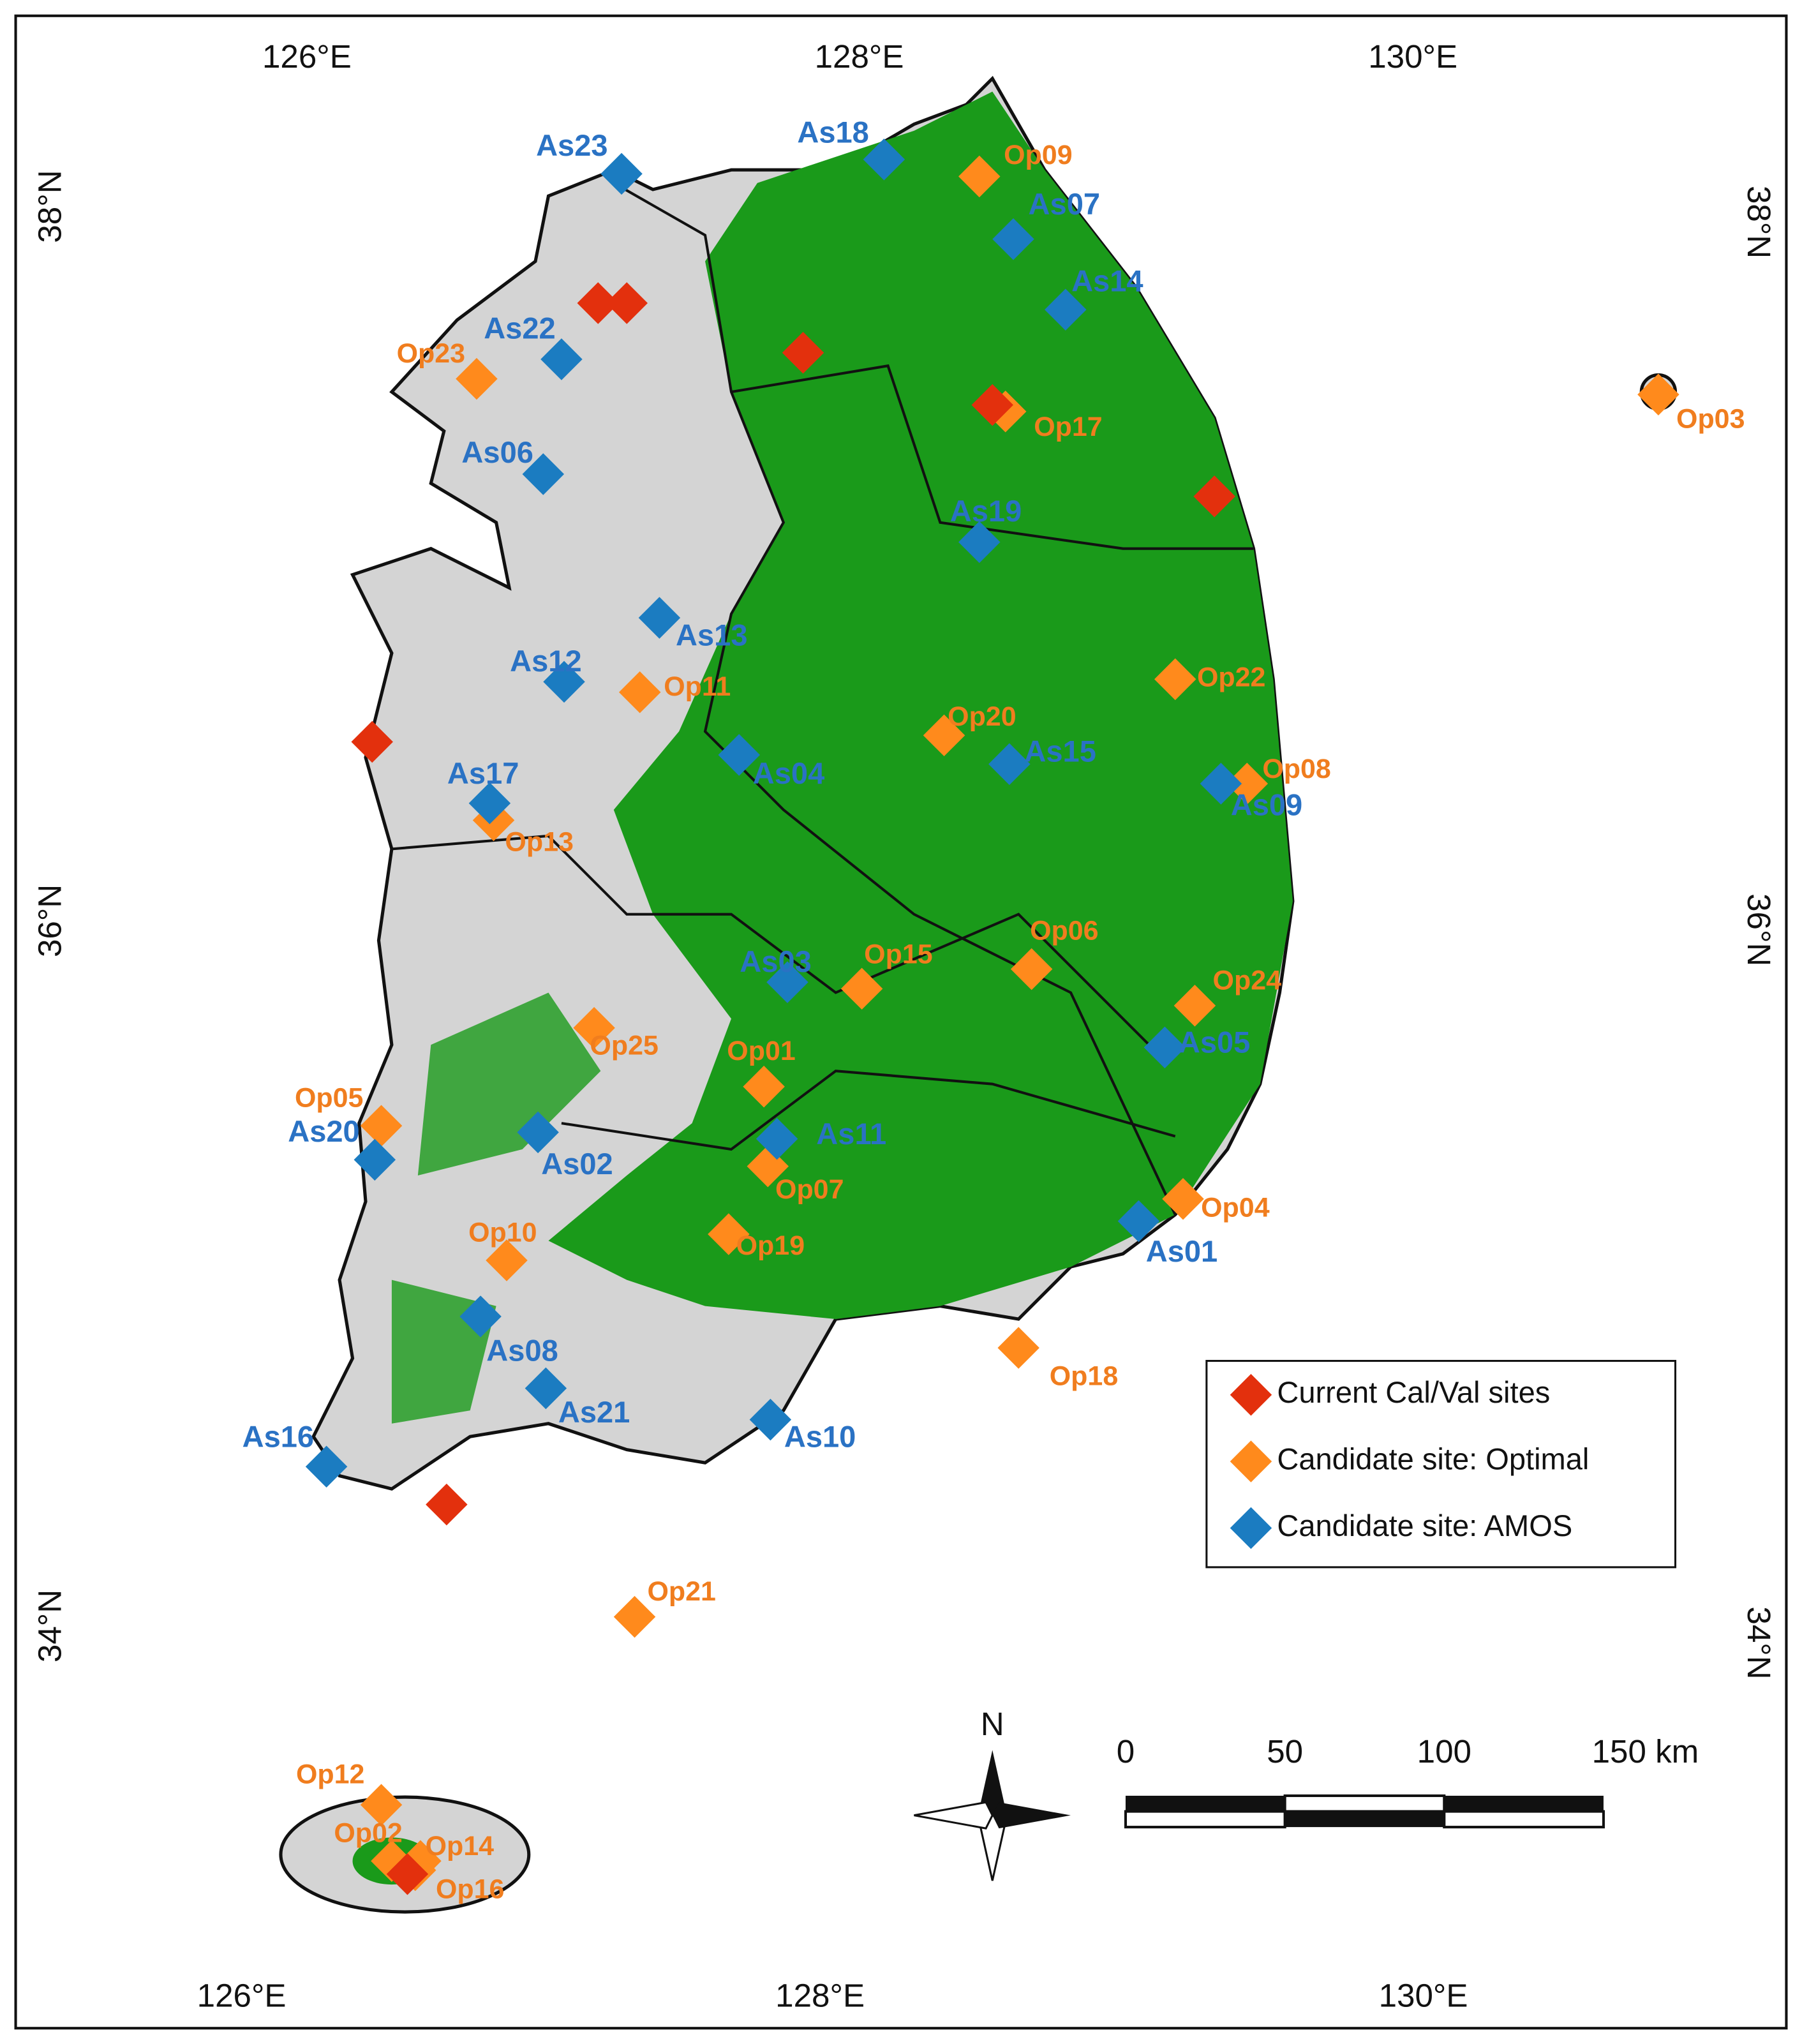 The height and width of the screenshot is (2044, 1802). I want to click on optimal-site-label: Op13, so click(539, 842).